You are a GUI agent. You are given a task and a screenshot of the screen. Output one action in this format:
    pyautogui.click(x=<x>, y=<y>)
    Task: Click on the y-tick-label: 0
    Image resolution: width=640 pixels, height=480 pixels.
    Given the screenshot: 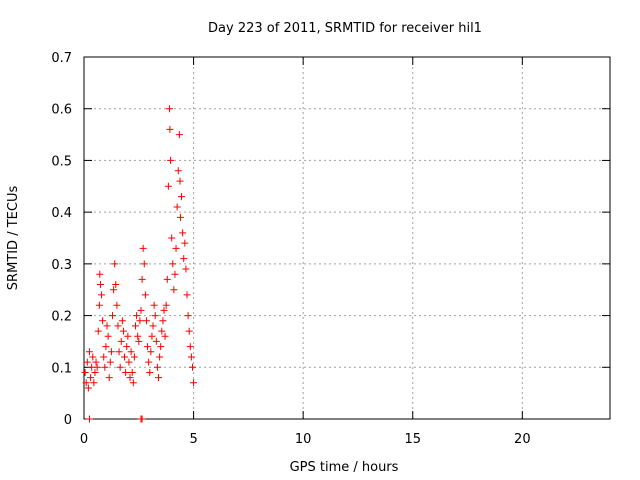 What is the action you would take?
    pyautogui.click(x=68, y=420)
    